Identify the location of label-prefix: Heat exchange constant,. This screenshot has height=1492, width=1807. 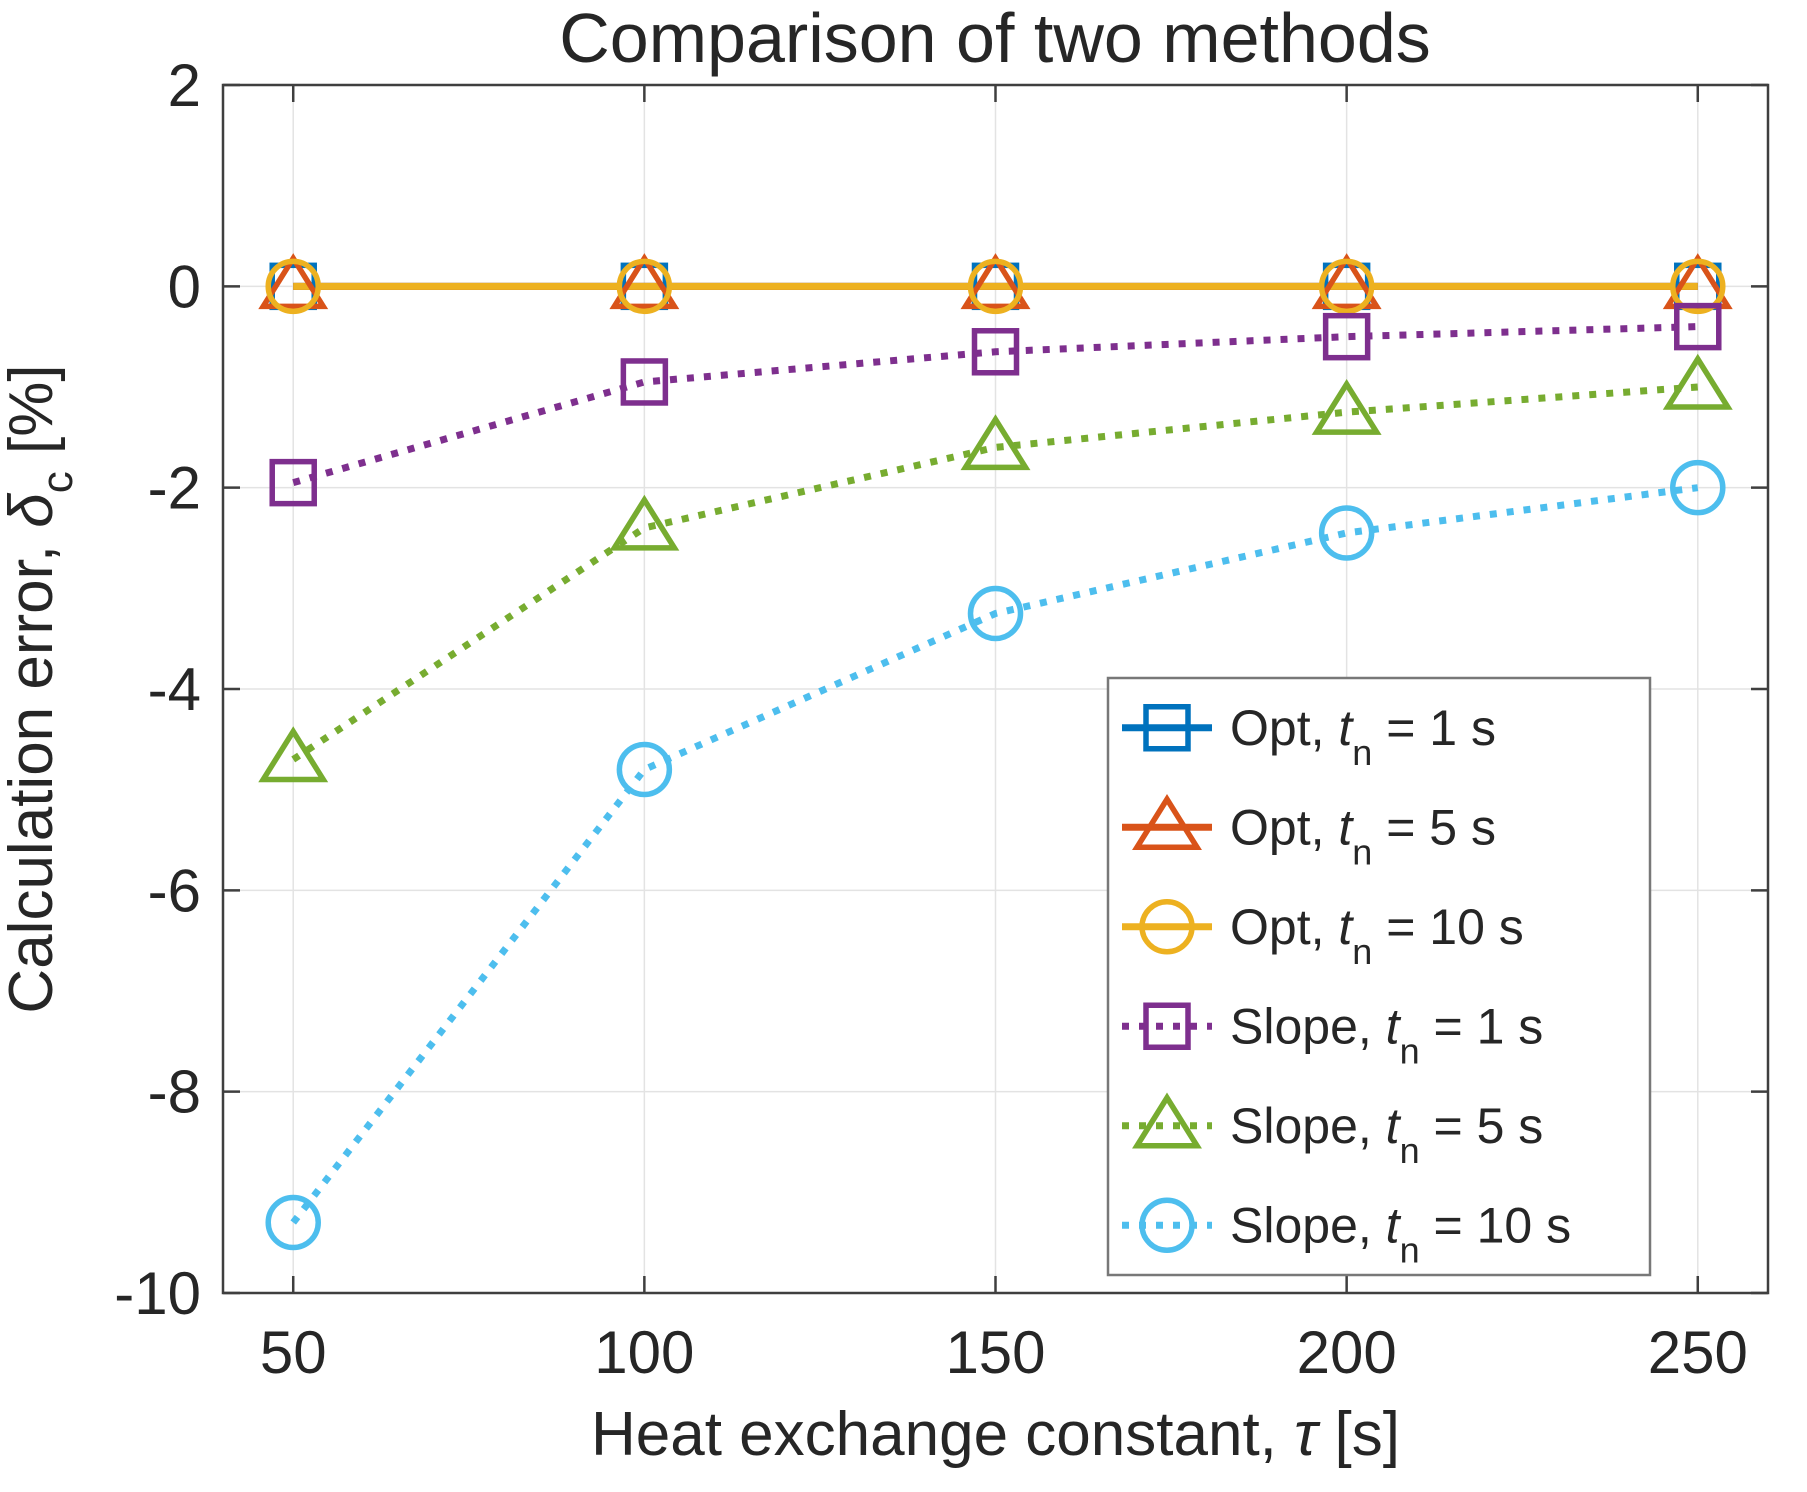
(942, 1434).